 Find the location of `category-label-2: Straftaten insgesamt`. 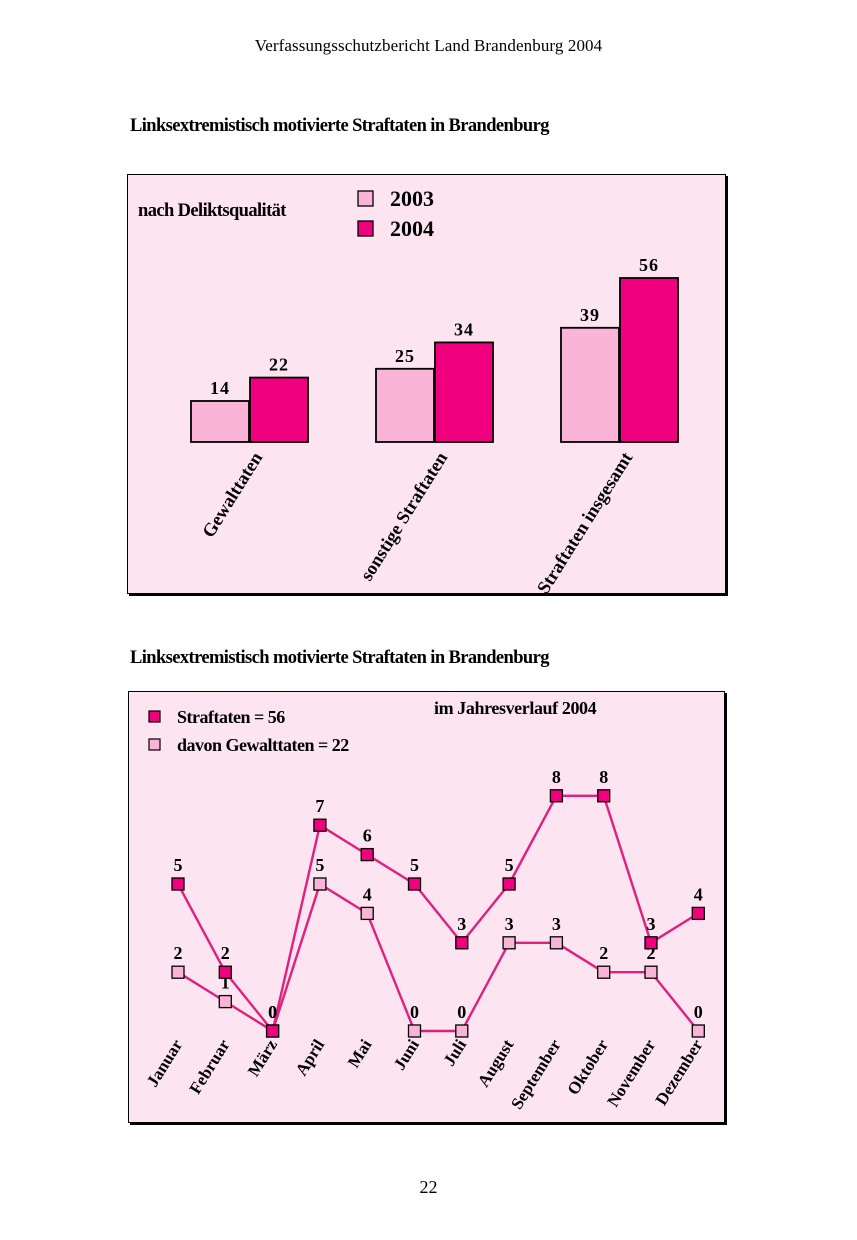

category-label-2: Straftaten insgesamt is located at coordinates (586, 522).